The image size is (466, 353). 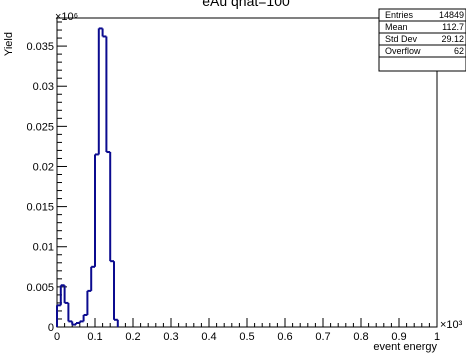 What do you see at coordinates (132, 337) in the screenshot?
I see `x-tick-label: 0.2` at bounding box center [132, 337].